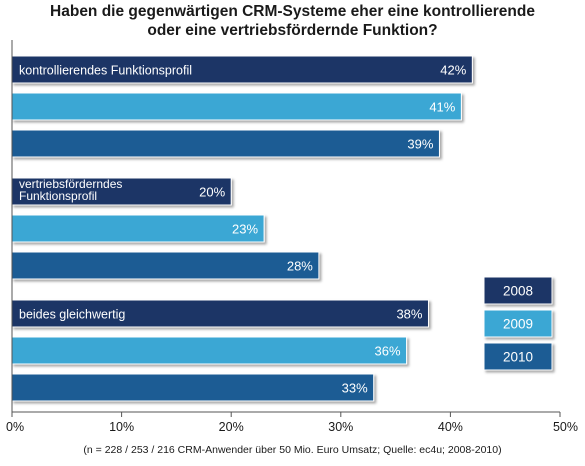 The height and width of the screenshot is (466, 585). Describe the element at coordinates (72, 315) in the screenshot. I see `category-label-3: beides gleichwertig` at that location.